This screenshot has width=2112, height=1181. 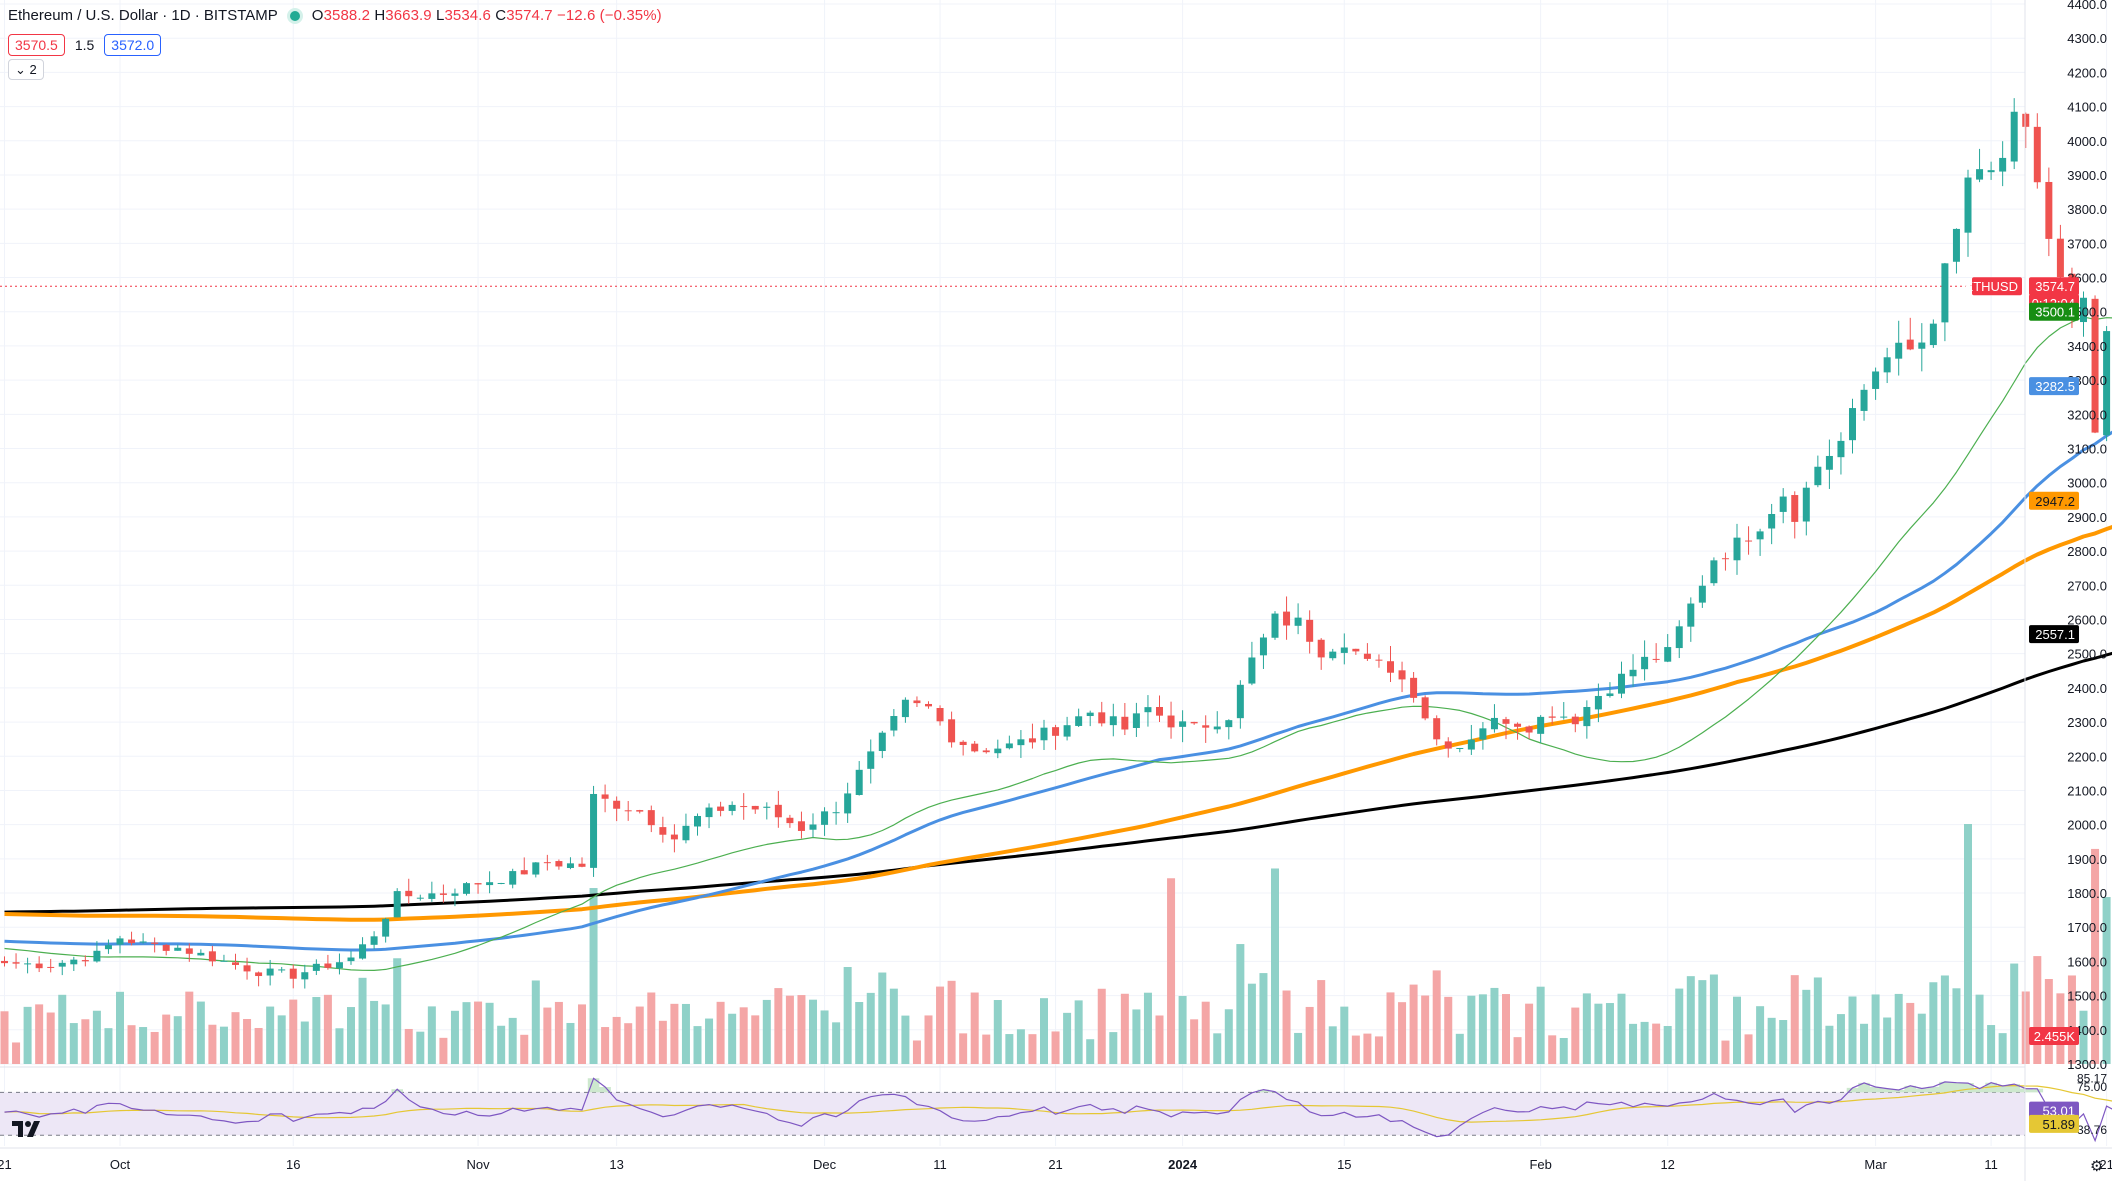 I want to click on x-tick-label: Mar, so click(x=1875, y=1164).